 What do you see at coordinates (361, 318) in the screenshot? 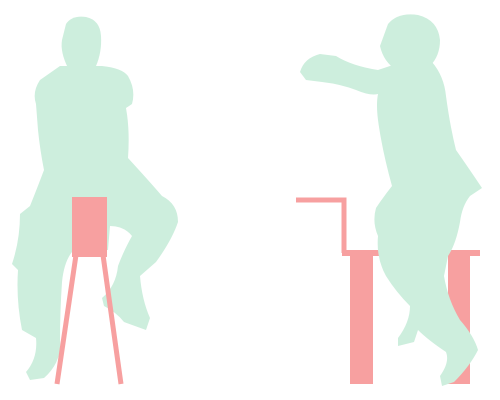
I see `bench-leg` at bounding box center [361, 318].